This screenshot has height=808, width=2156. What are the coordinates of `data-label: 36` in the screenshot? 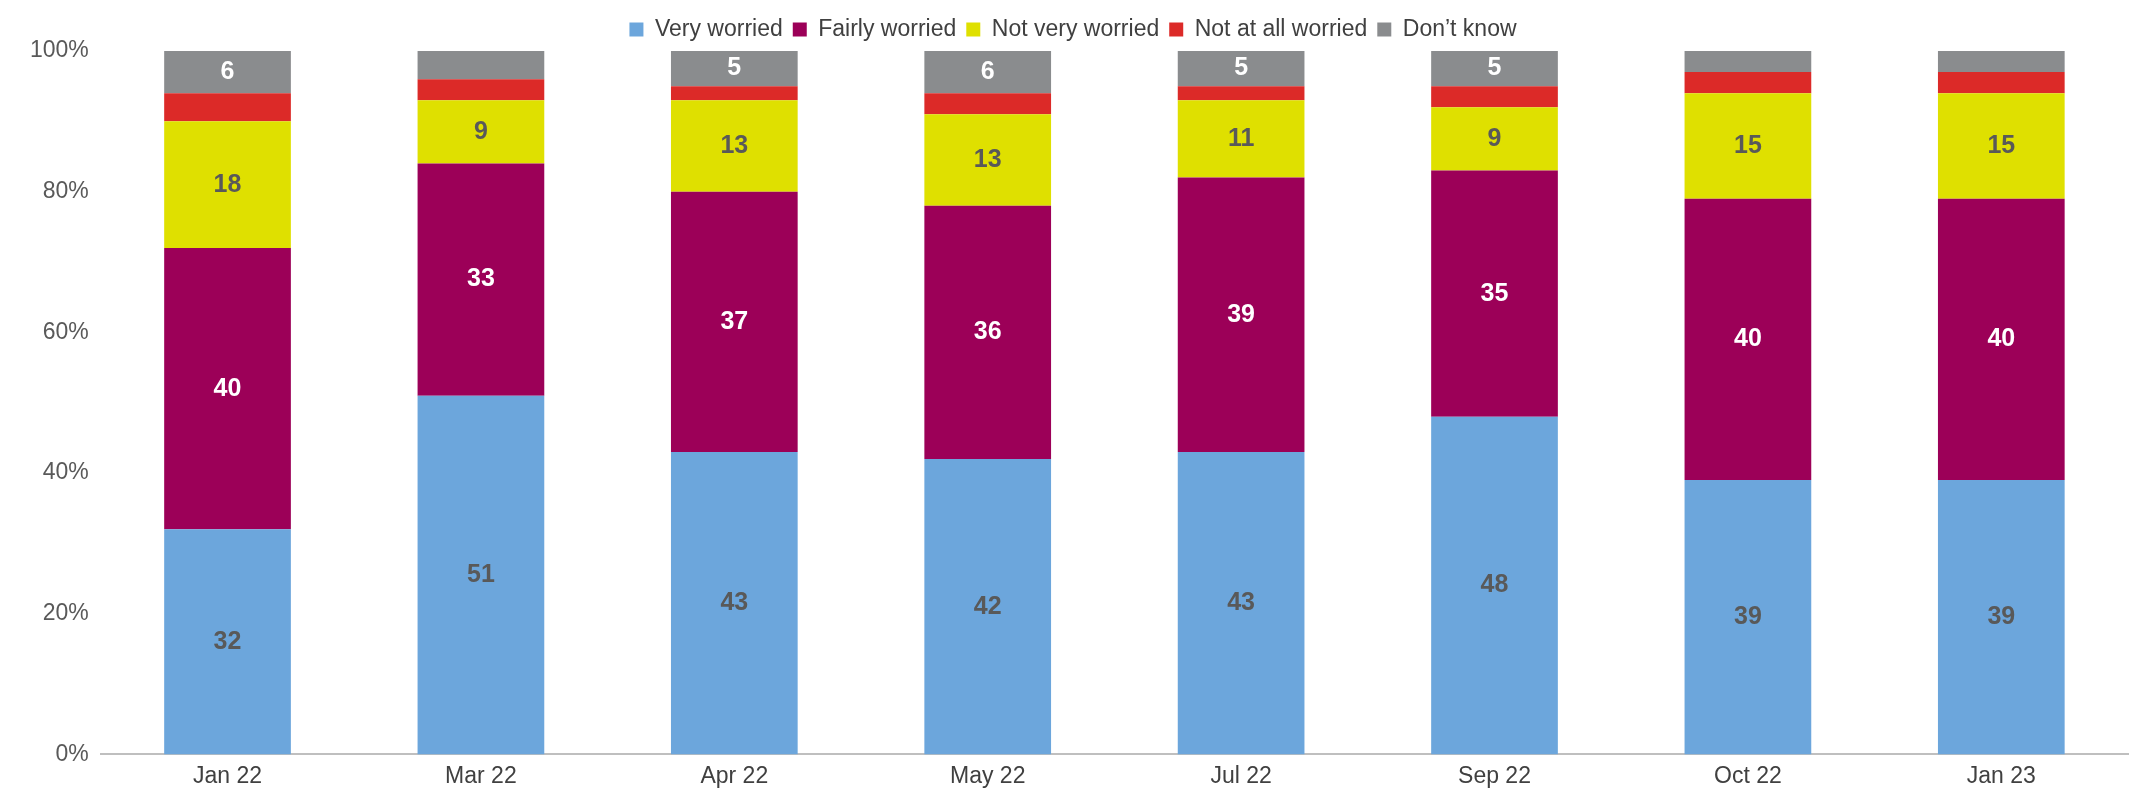 It's located at (987, 330).